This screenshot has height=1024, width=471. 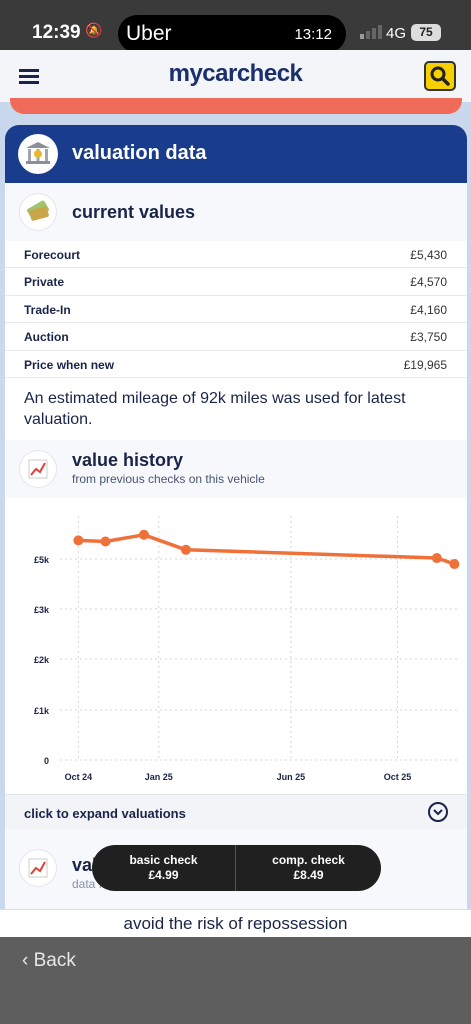 What do you see at coordinates (291, 777) in the screenshot?
I see `x-tick-label: Jun 25` at bounding box center [291, 777].